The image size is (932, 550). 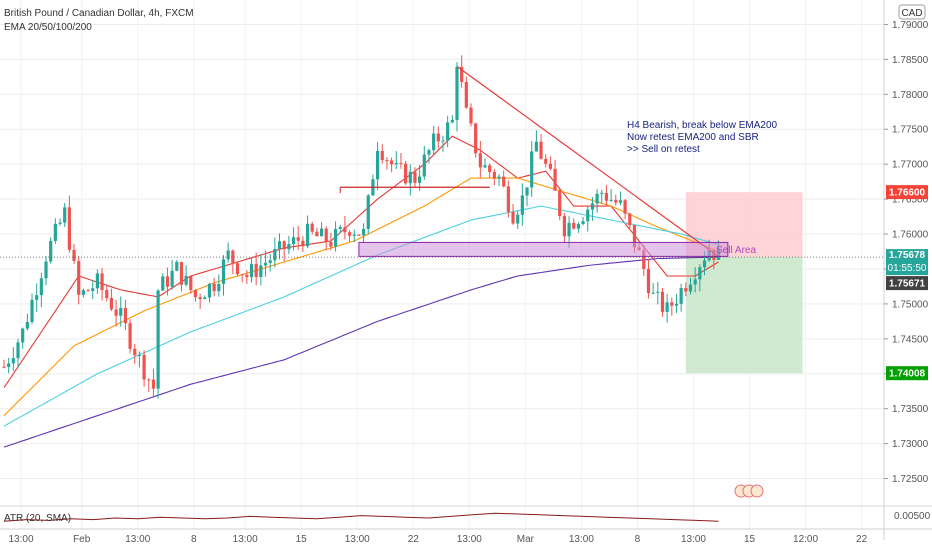 I want to click on take-profit-zone, so click(x=744, y=315).